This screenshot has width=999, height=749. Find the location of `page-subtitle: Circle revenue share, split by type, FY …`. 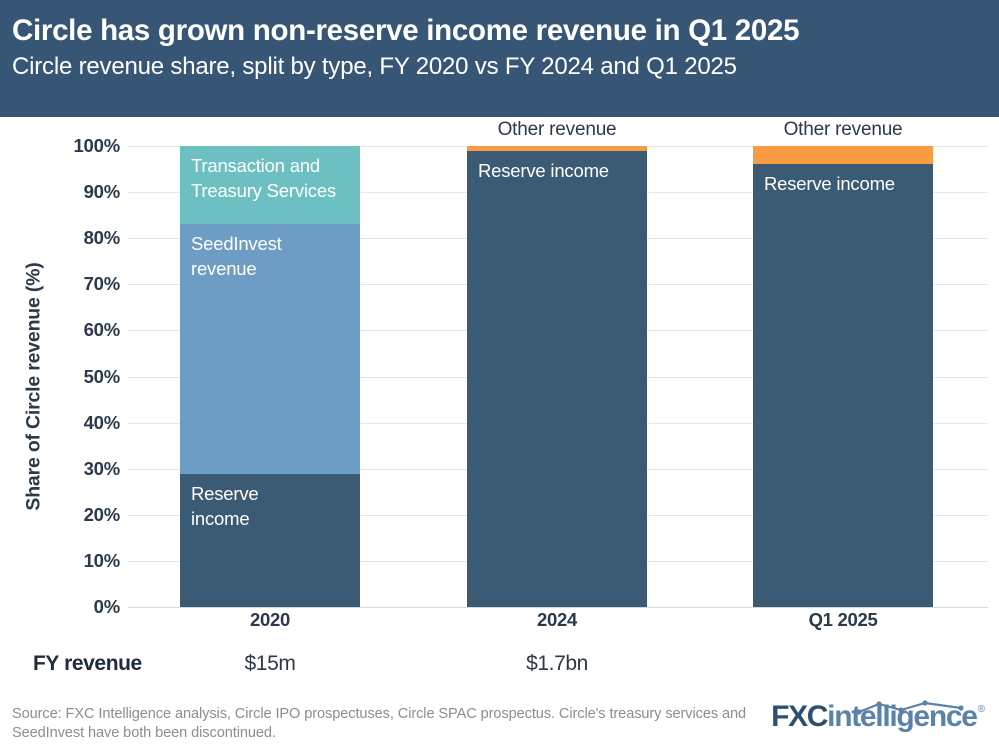

page-subtitle: Circle revenue share, split by type, FY … is located at coordinates (374, 66).